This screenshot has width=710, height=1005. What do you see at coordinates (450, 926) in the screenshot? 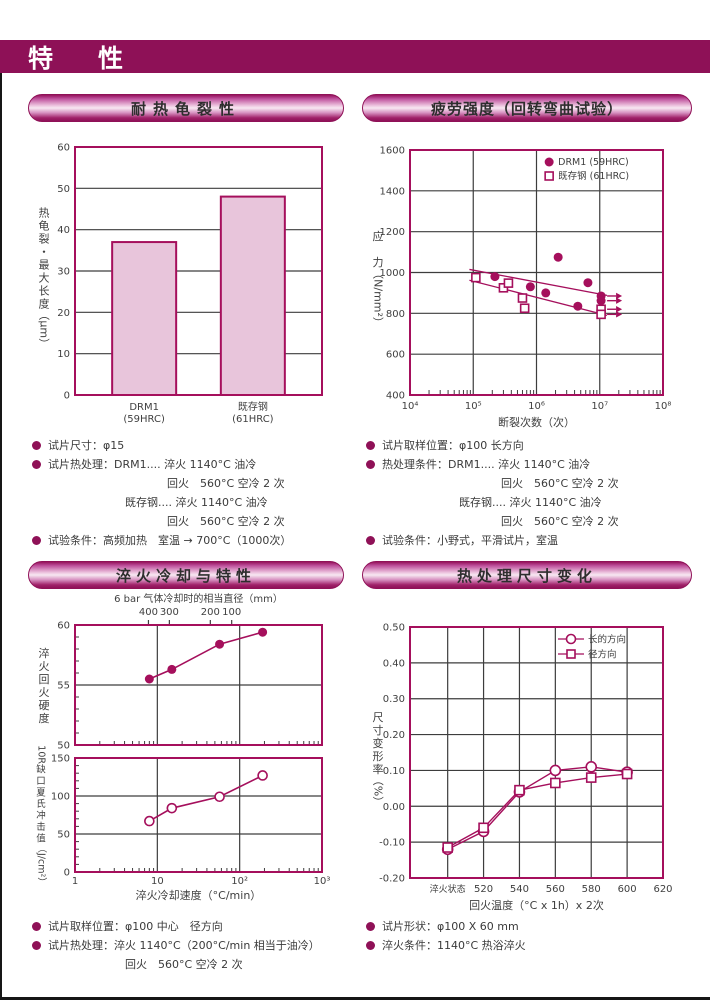
I see `note-text: 试片形状：φ100 X 60 mm` at bounding box center [450, 926].